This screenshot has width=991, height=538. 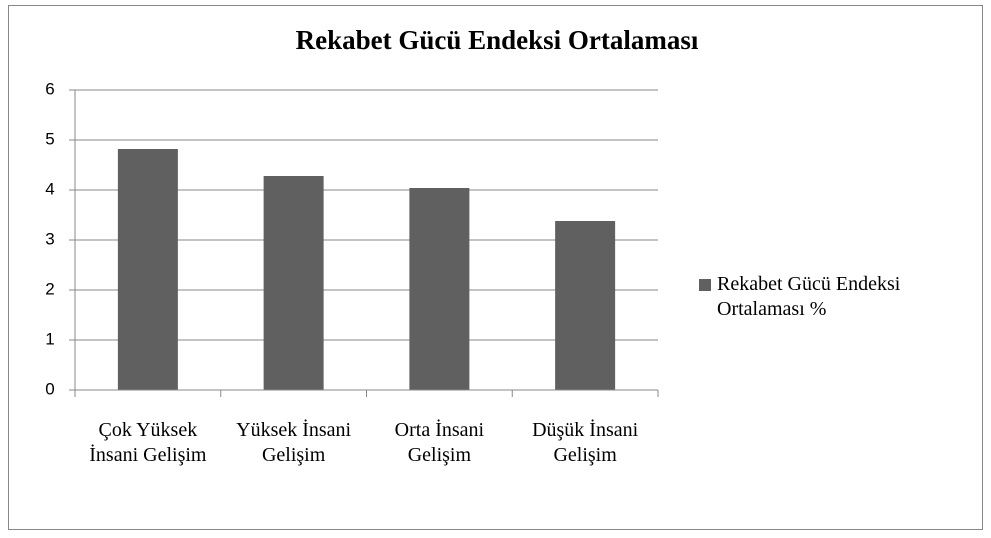 I want to click on y-tick-label: 0, so click(x=49, y=388).